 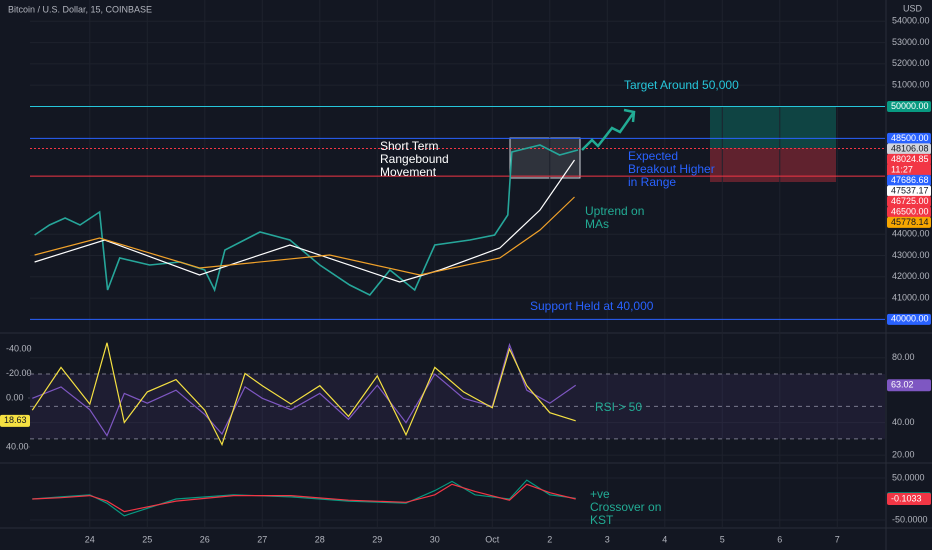 I want to click on y-tick-label: 40.00, so click(x=903, y=422).